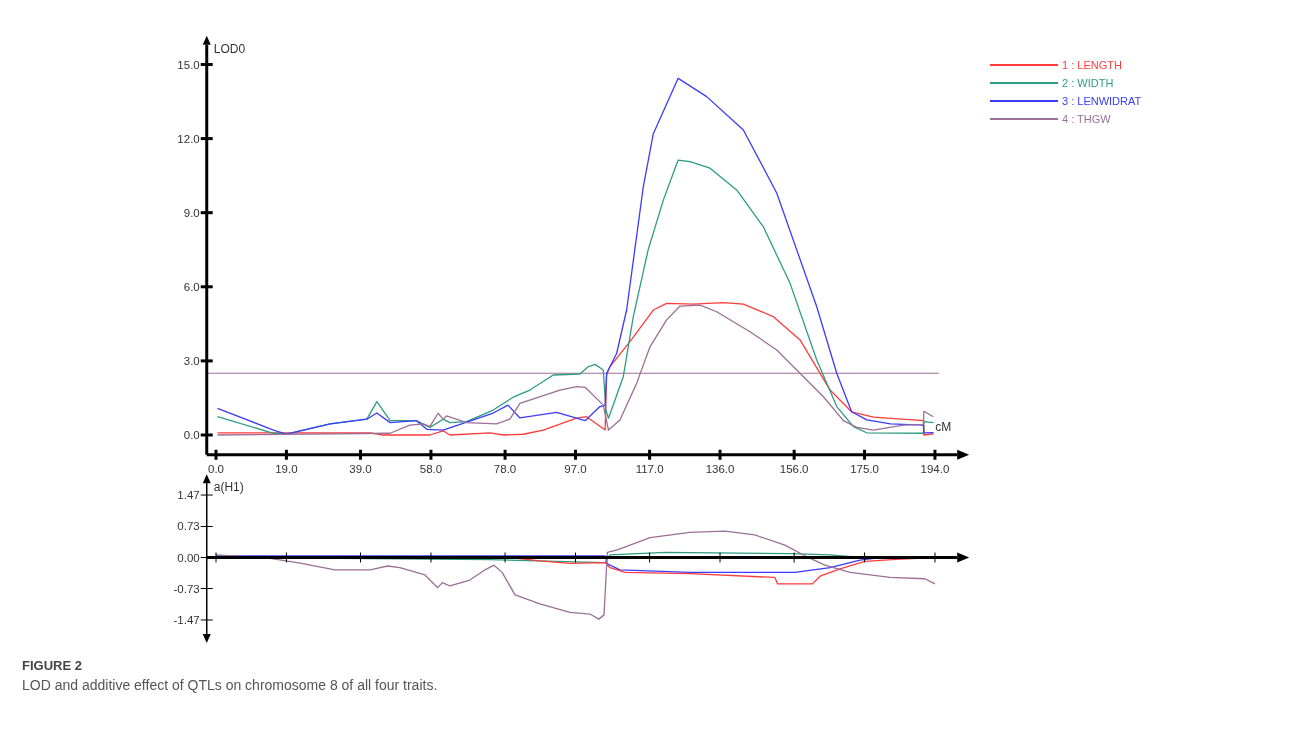 Image resolution: width=1293 pixels, height=729 pixels. I want to click on x-tick-label: 0.0, so click(216, 468).